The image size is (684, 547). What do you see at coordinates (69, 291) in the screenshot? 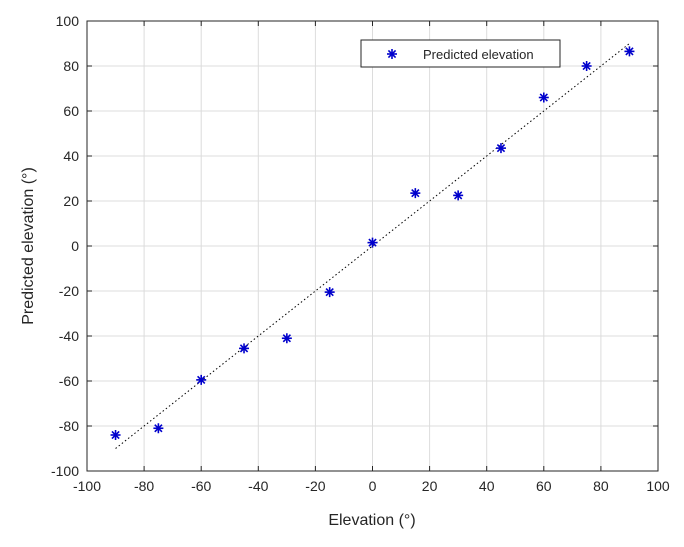
I see `y-tick-label: -20` at bounding box center [69, 291].